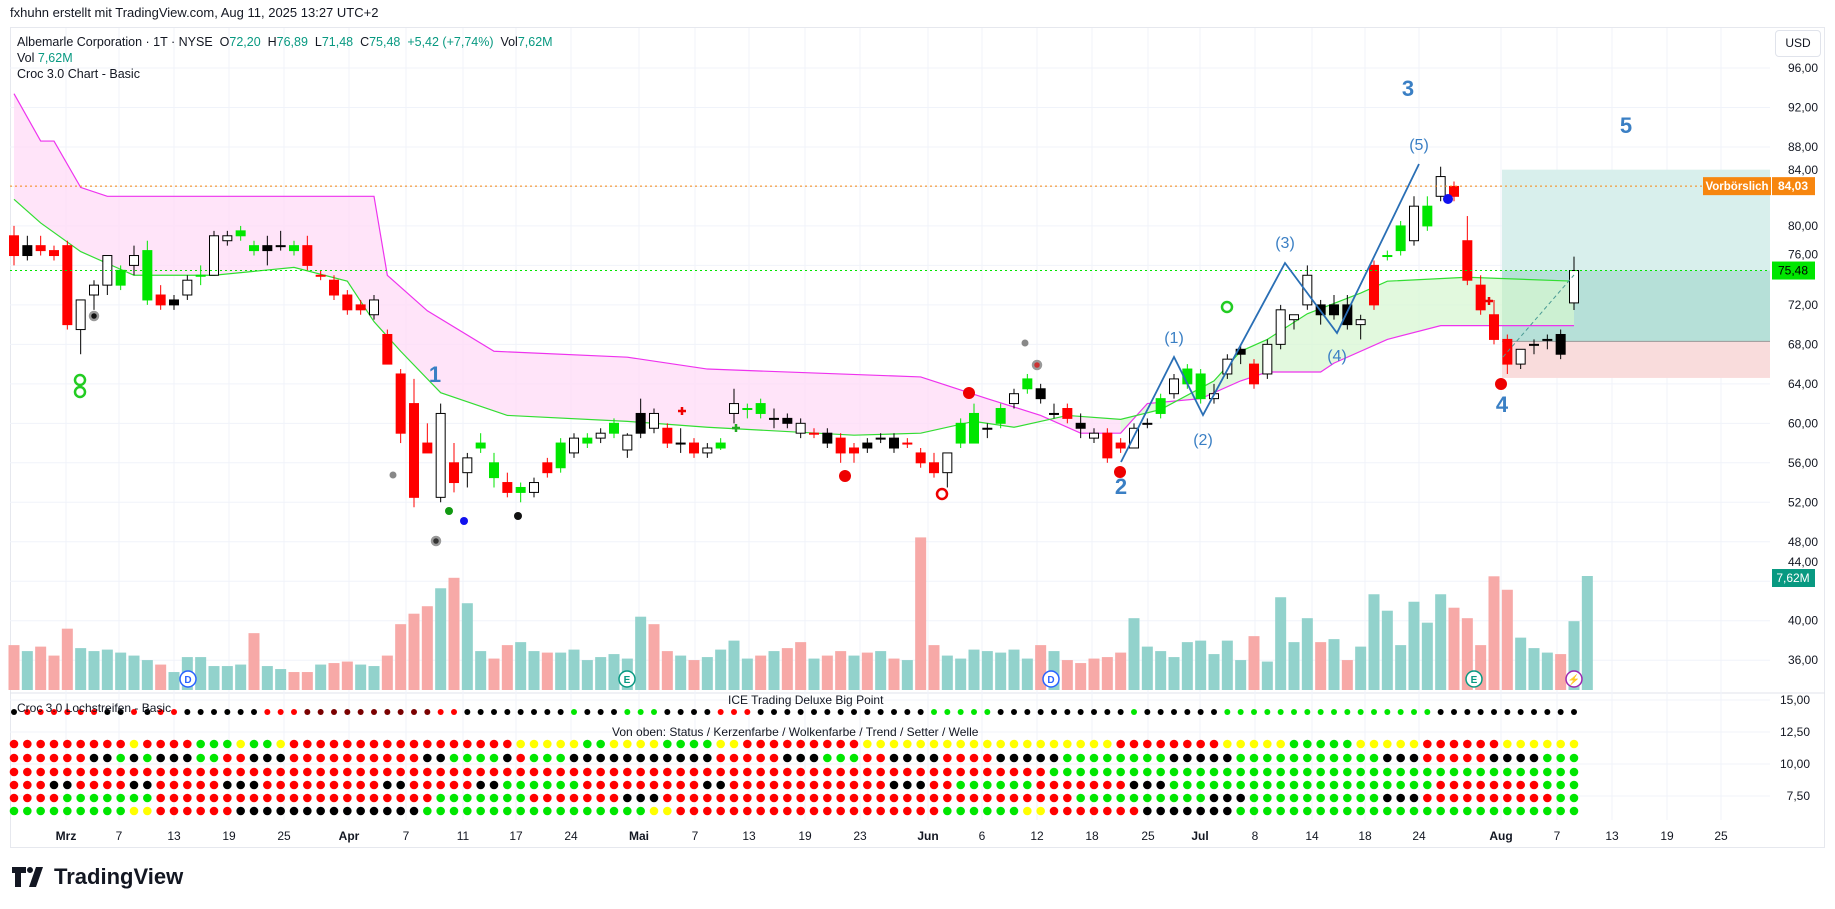 This screenshot has height=909, width=1835. I want to click on lower-tick-label: 7,50, so click(1799, 796).